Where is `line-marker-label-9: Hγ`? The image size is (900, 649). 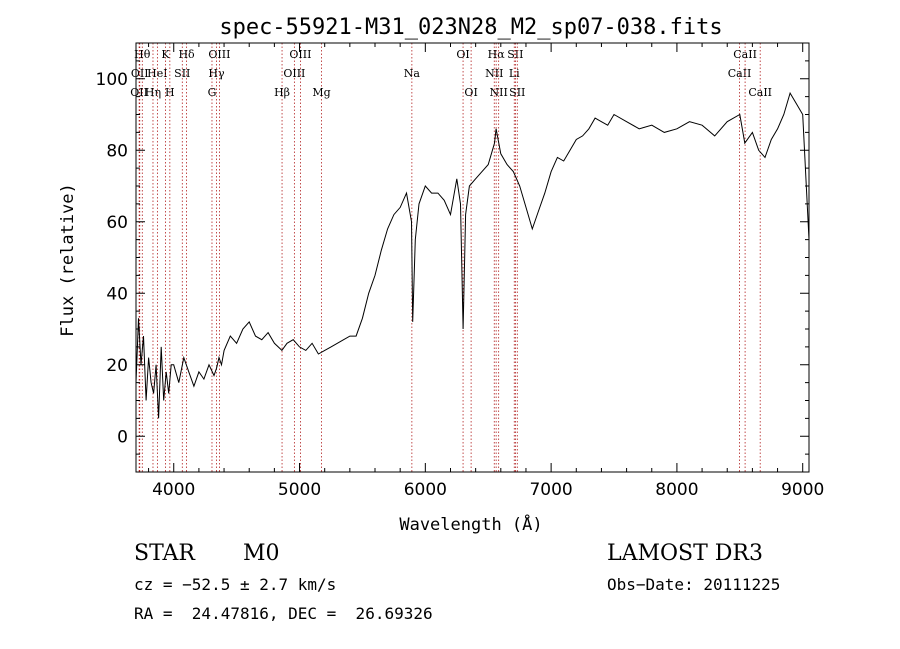 line-marker-label-9: Hγ is located at coordinates (216, 73).